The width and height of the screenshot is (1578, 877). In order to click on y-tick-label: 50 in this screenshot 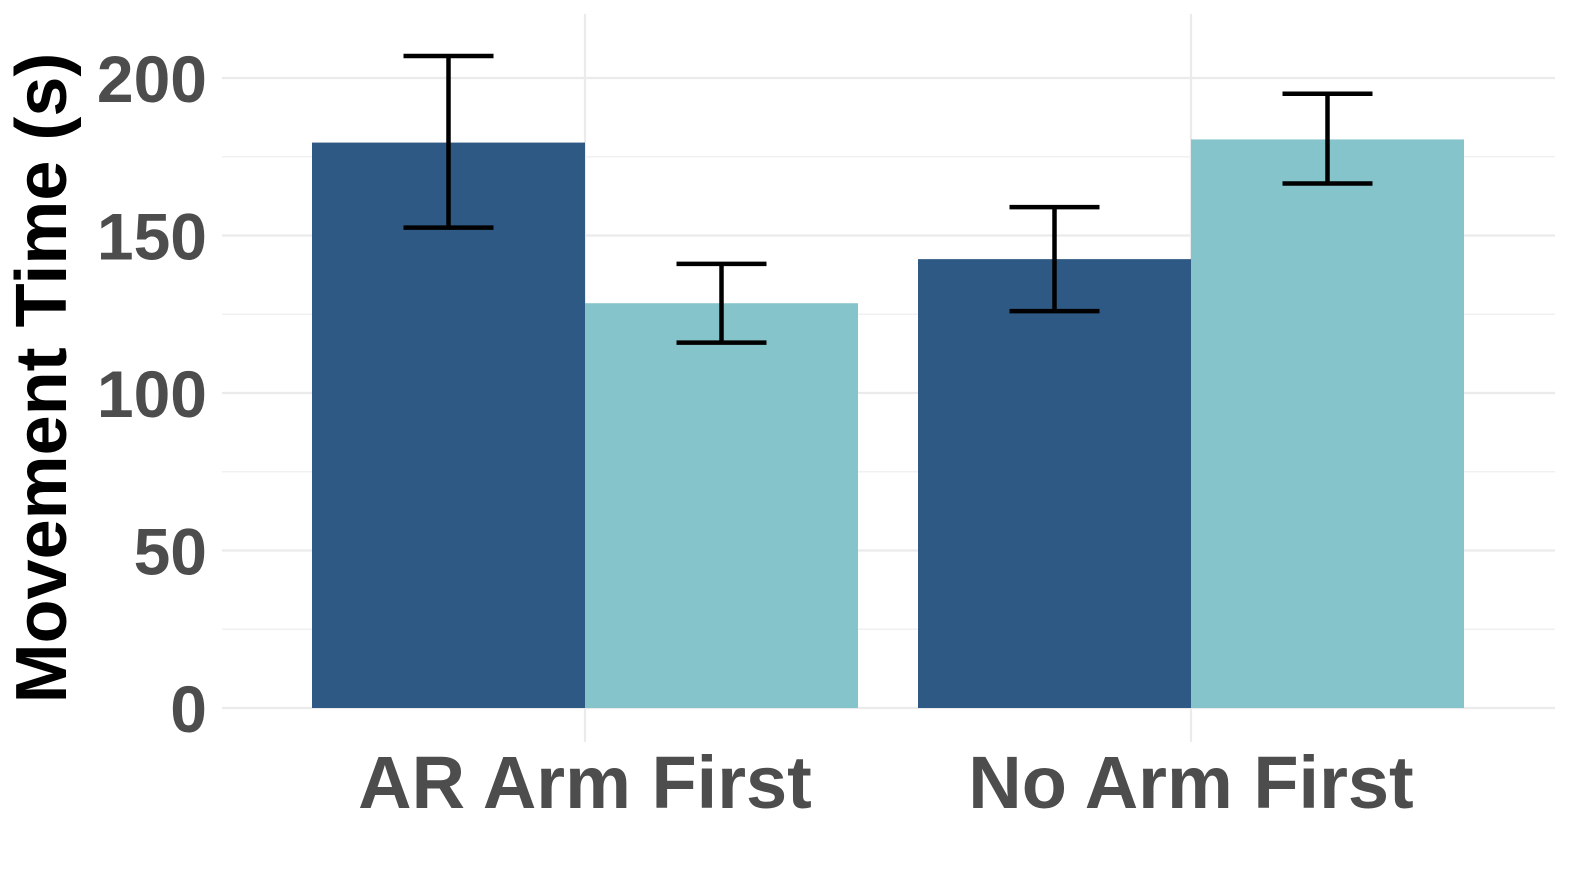, I will do `click(170, 552)`.